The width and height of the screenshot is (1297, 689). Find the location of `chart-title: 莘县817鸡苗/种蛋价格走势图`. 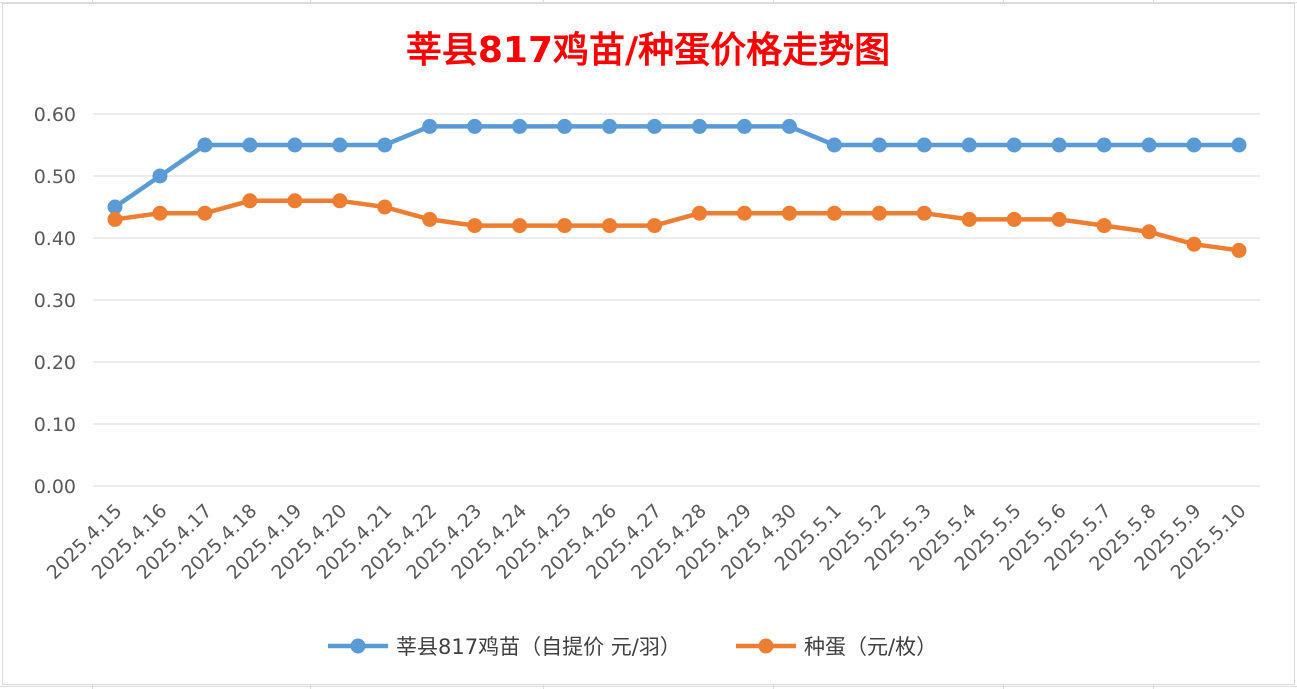

chart-title: 莘县817鸡苗/种蛋价格走势图 is located at coordinates (648, 50).